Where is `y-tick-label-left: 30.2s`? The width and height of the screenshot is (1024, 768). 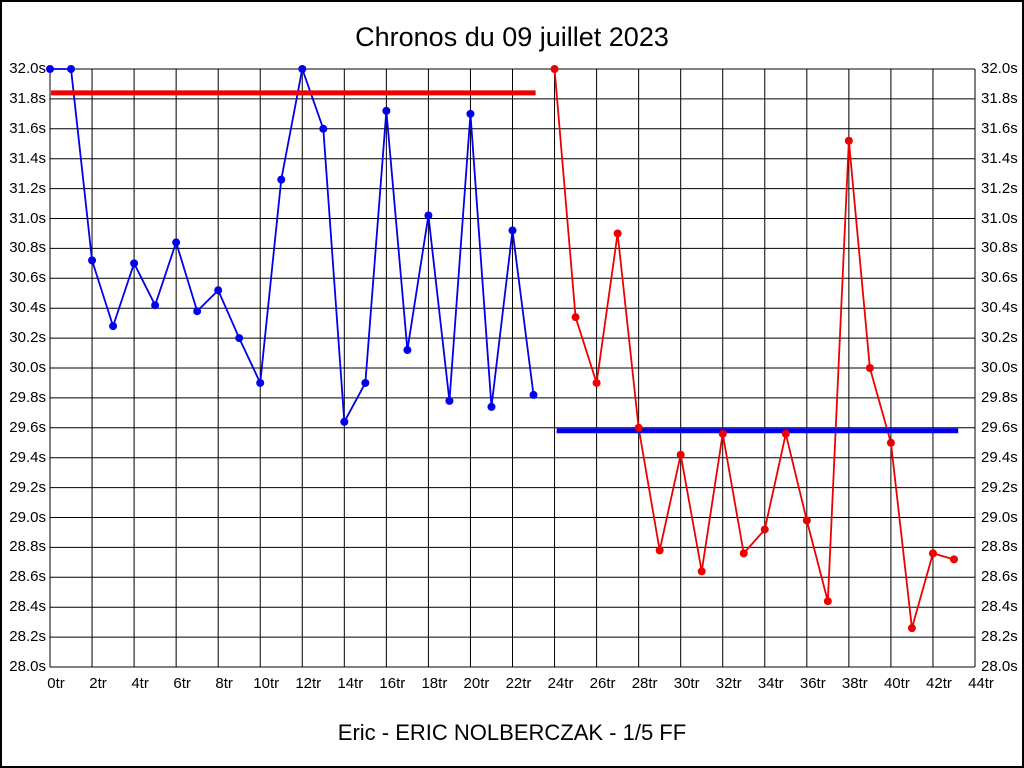 y-tick-label-left: 30.2s is located at coordinates (27, 338).